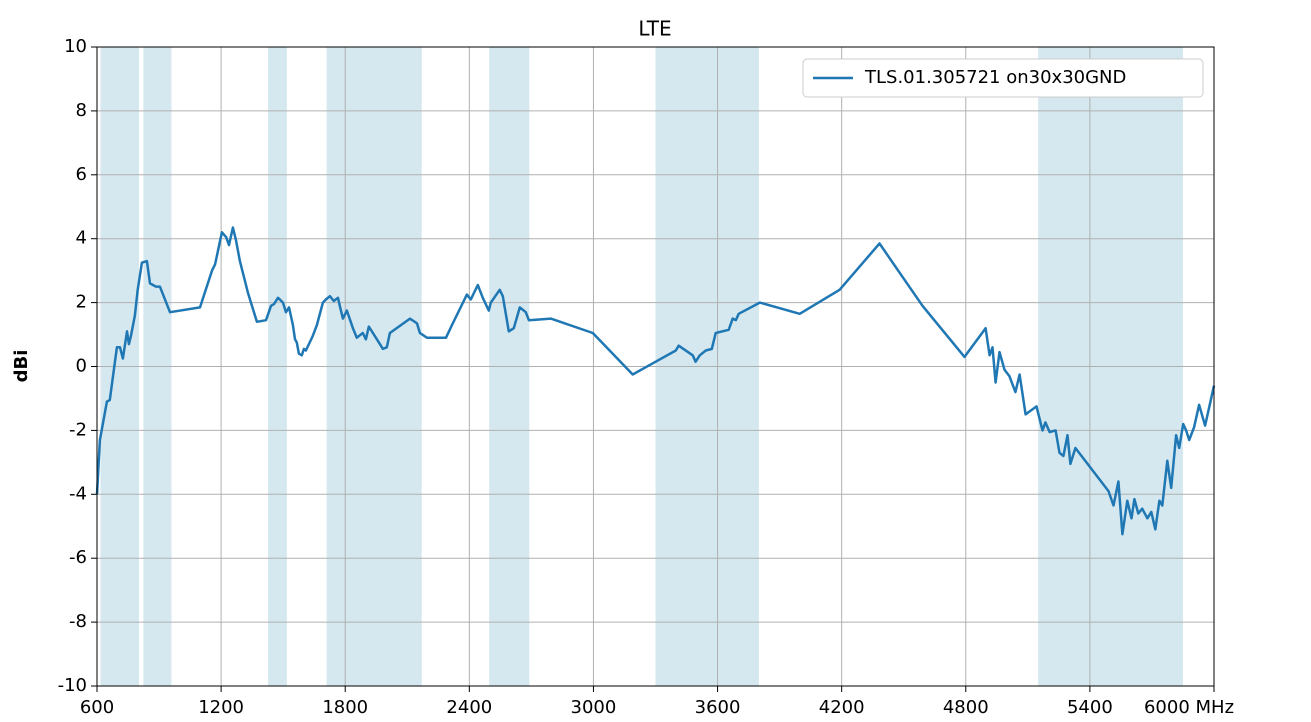 The width and height of the screenshot is (1311, 722). Describe the element at coordinates (1090, 707) in the screenshot. I see `x-tick-label: 5400` at that location.